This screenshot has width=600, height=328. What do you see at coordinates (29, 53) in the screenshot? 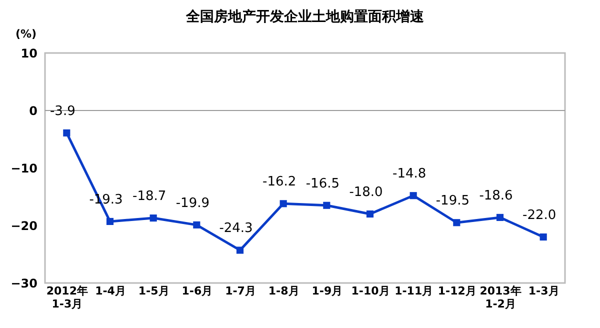
I see `y-tick-label: 10` at bounding box center [29, 53].